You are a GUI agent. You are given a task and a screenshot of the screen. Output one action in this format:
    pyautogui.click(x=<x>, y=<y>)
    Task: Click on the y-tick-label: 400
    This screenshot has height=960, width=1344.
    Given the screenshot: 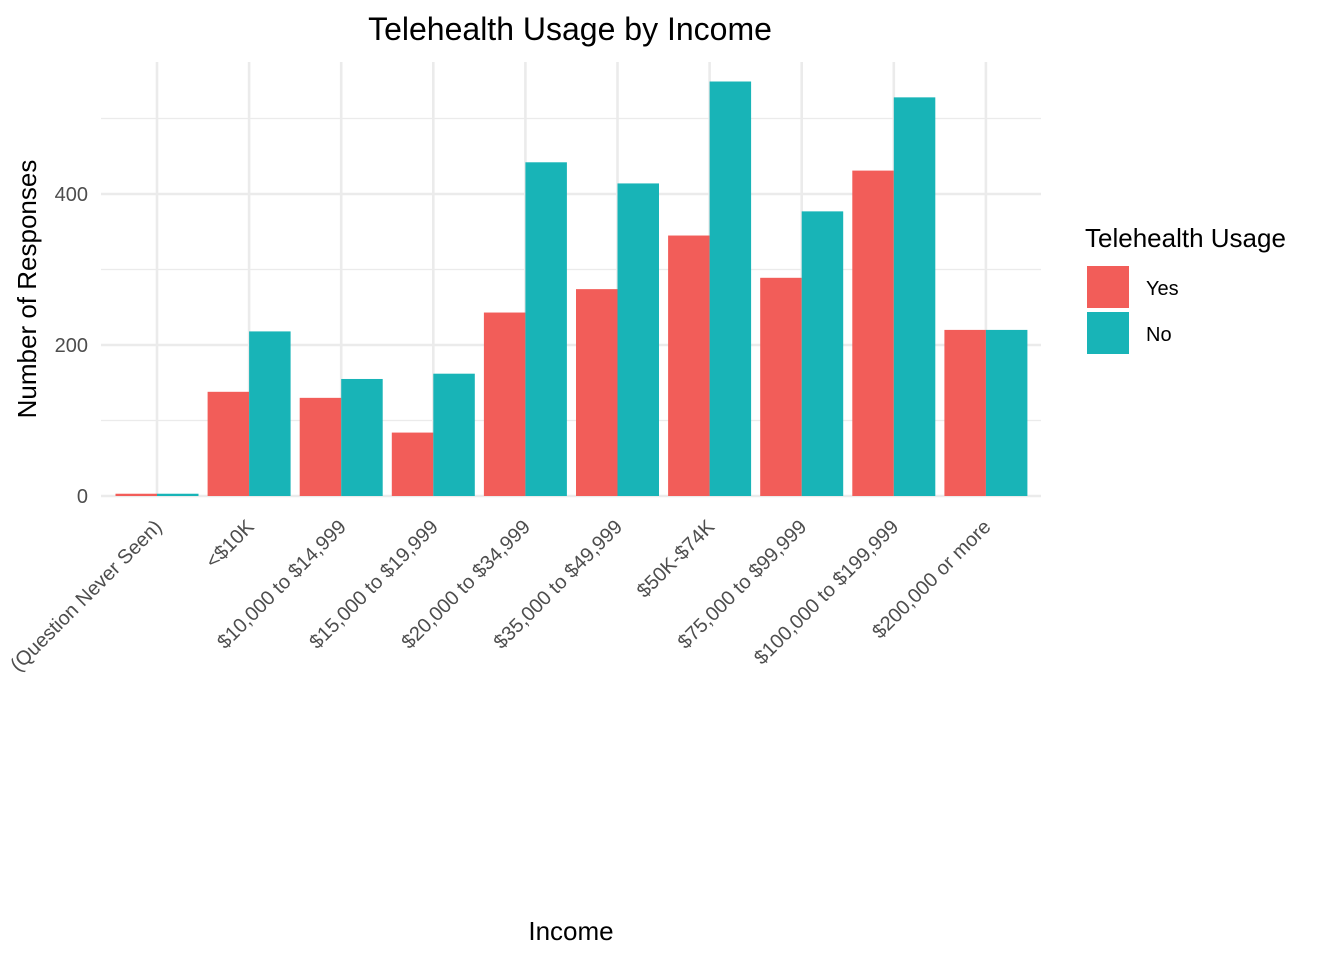 What is the action you would take?
    pyautogui.click(x=71, y=195)
    